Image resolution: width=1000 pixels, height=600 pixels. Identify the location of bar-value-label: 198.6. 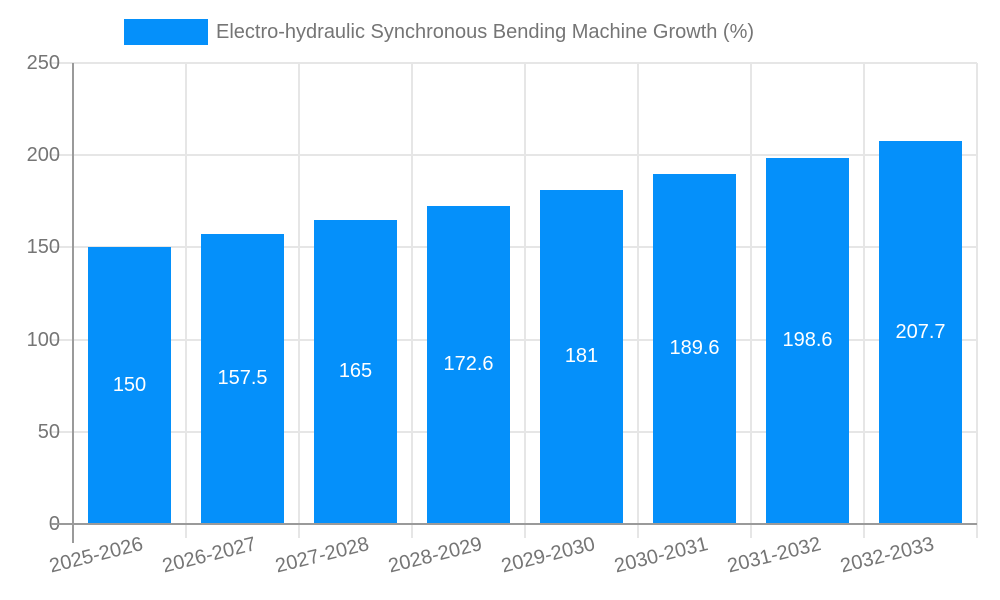
(807, 339).